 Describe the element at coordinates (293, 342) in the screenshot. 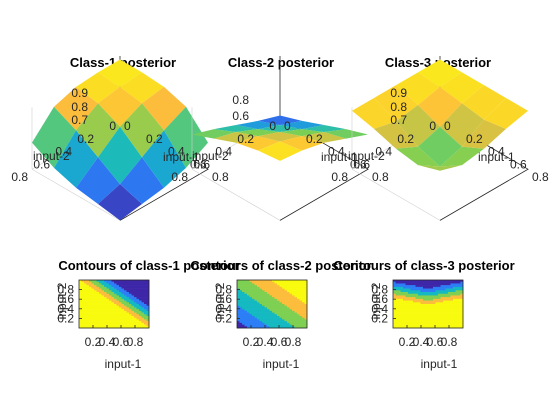

I see `contour-xtick: 0.8` at that location.